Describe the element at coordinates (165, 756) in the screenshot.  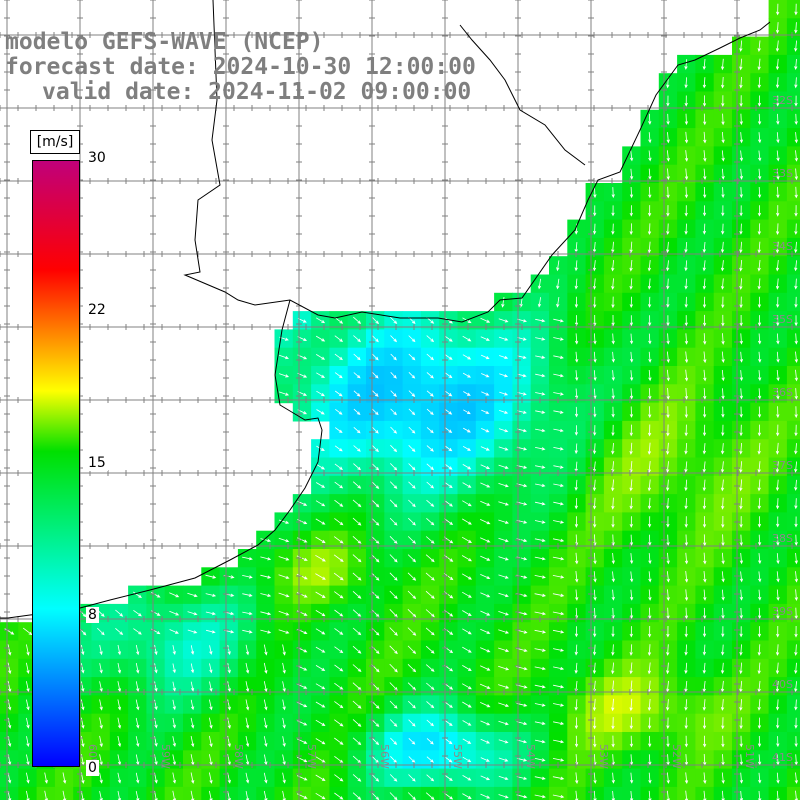
I see `longitude-label: 59W` at that location.